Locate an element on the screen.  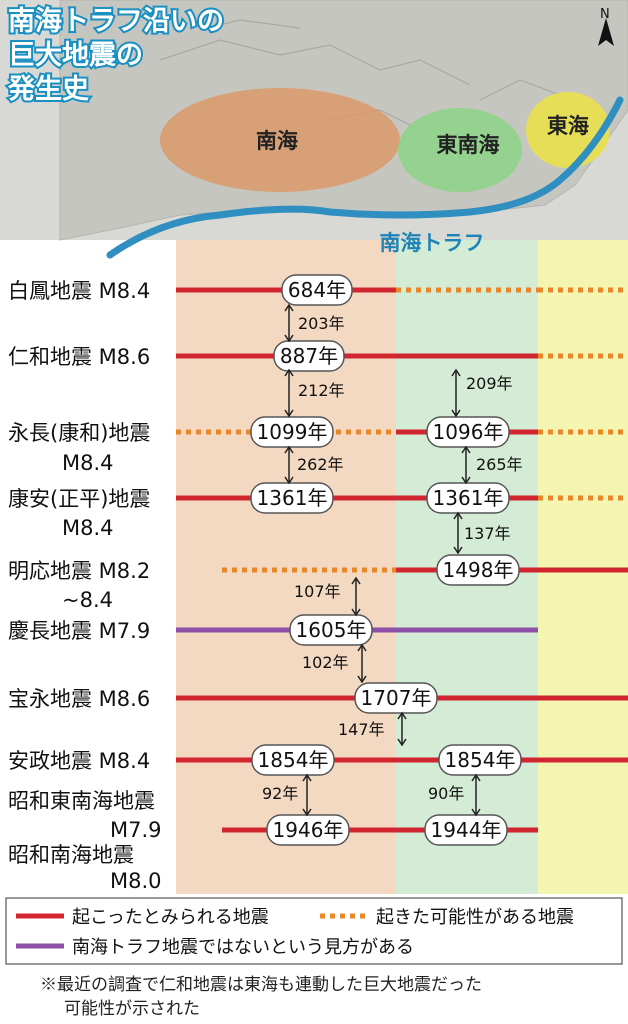
north-arrow-icon: N is located at coordinates (606, 26).